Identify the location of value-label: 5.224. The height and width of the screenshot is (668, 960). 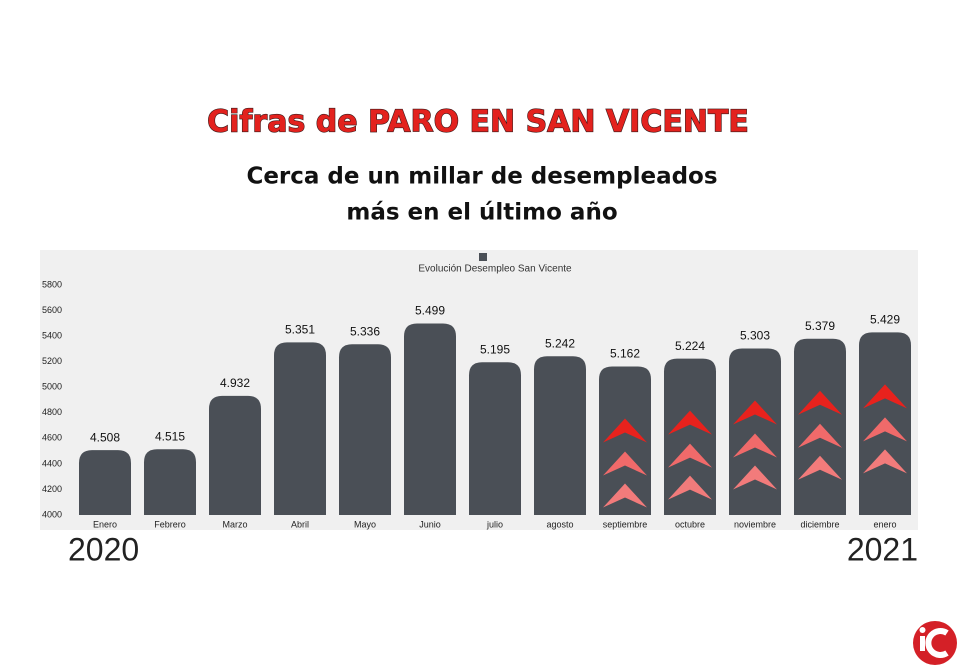
(690, 346).